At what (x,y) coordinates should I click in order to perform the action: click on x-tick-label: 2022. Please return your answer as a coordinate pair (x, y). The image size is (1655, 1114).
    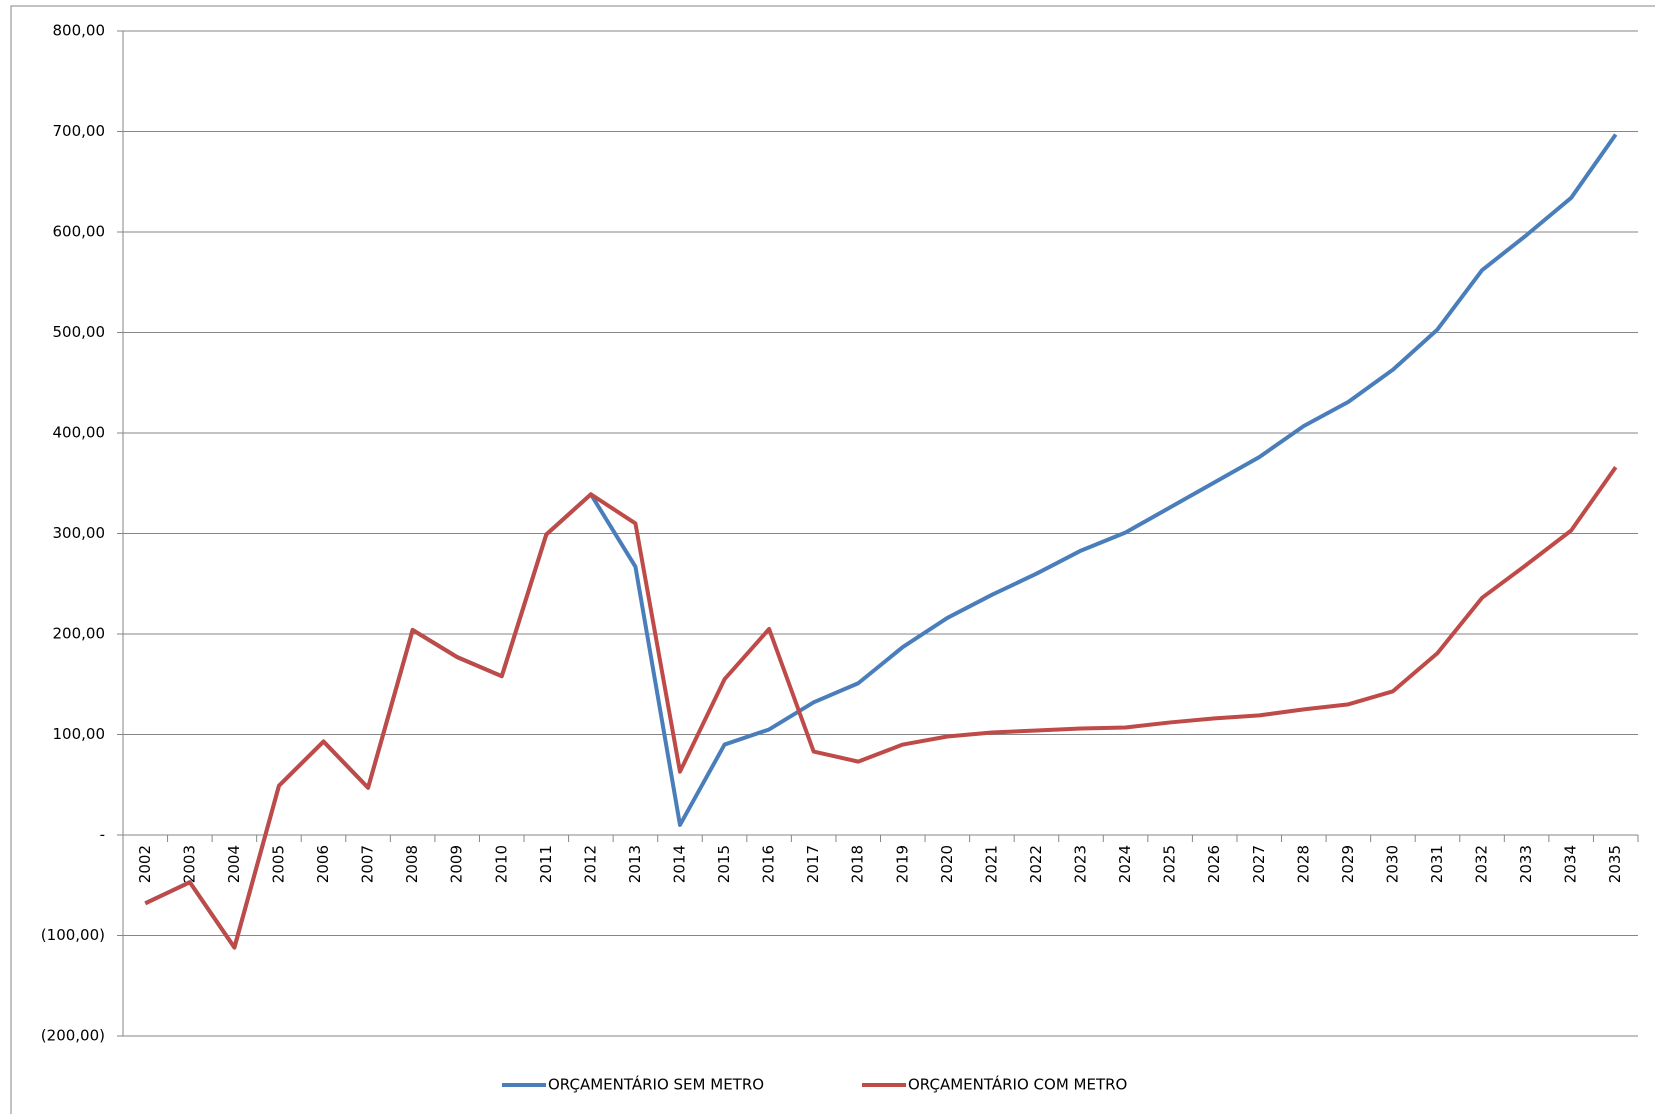
    Looking at the image, I should click on (1036, 864).